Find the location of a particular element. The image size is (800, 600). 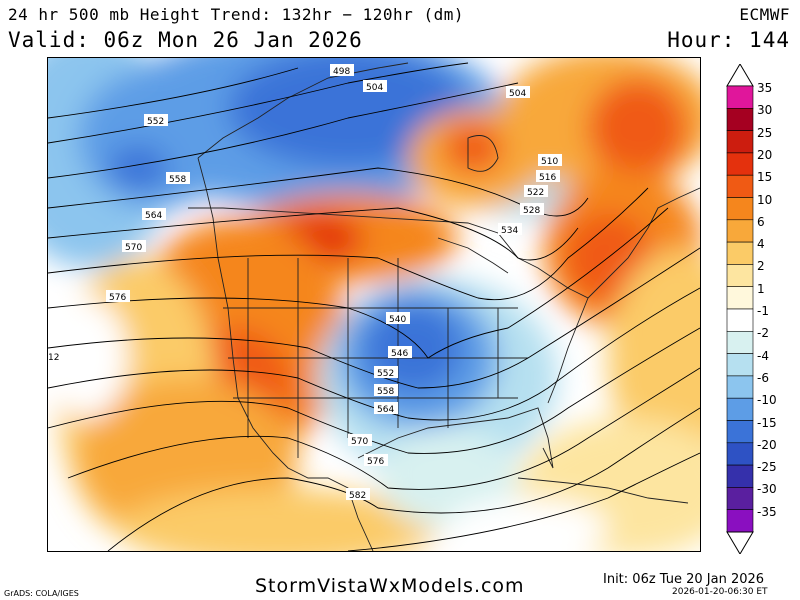

grads-credit: GrADS: COLA/IGES is located at coordinates (41, 593).